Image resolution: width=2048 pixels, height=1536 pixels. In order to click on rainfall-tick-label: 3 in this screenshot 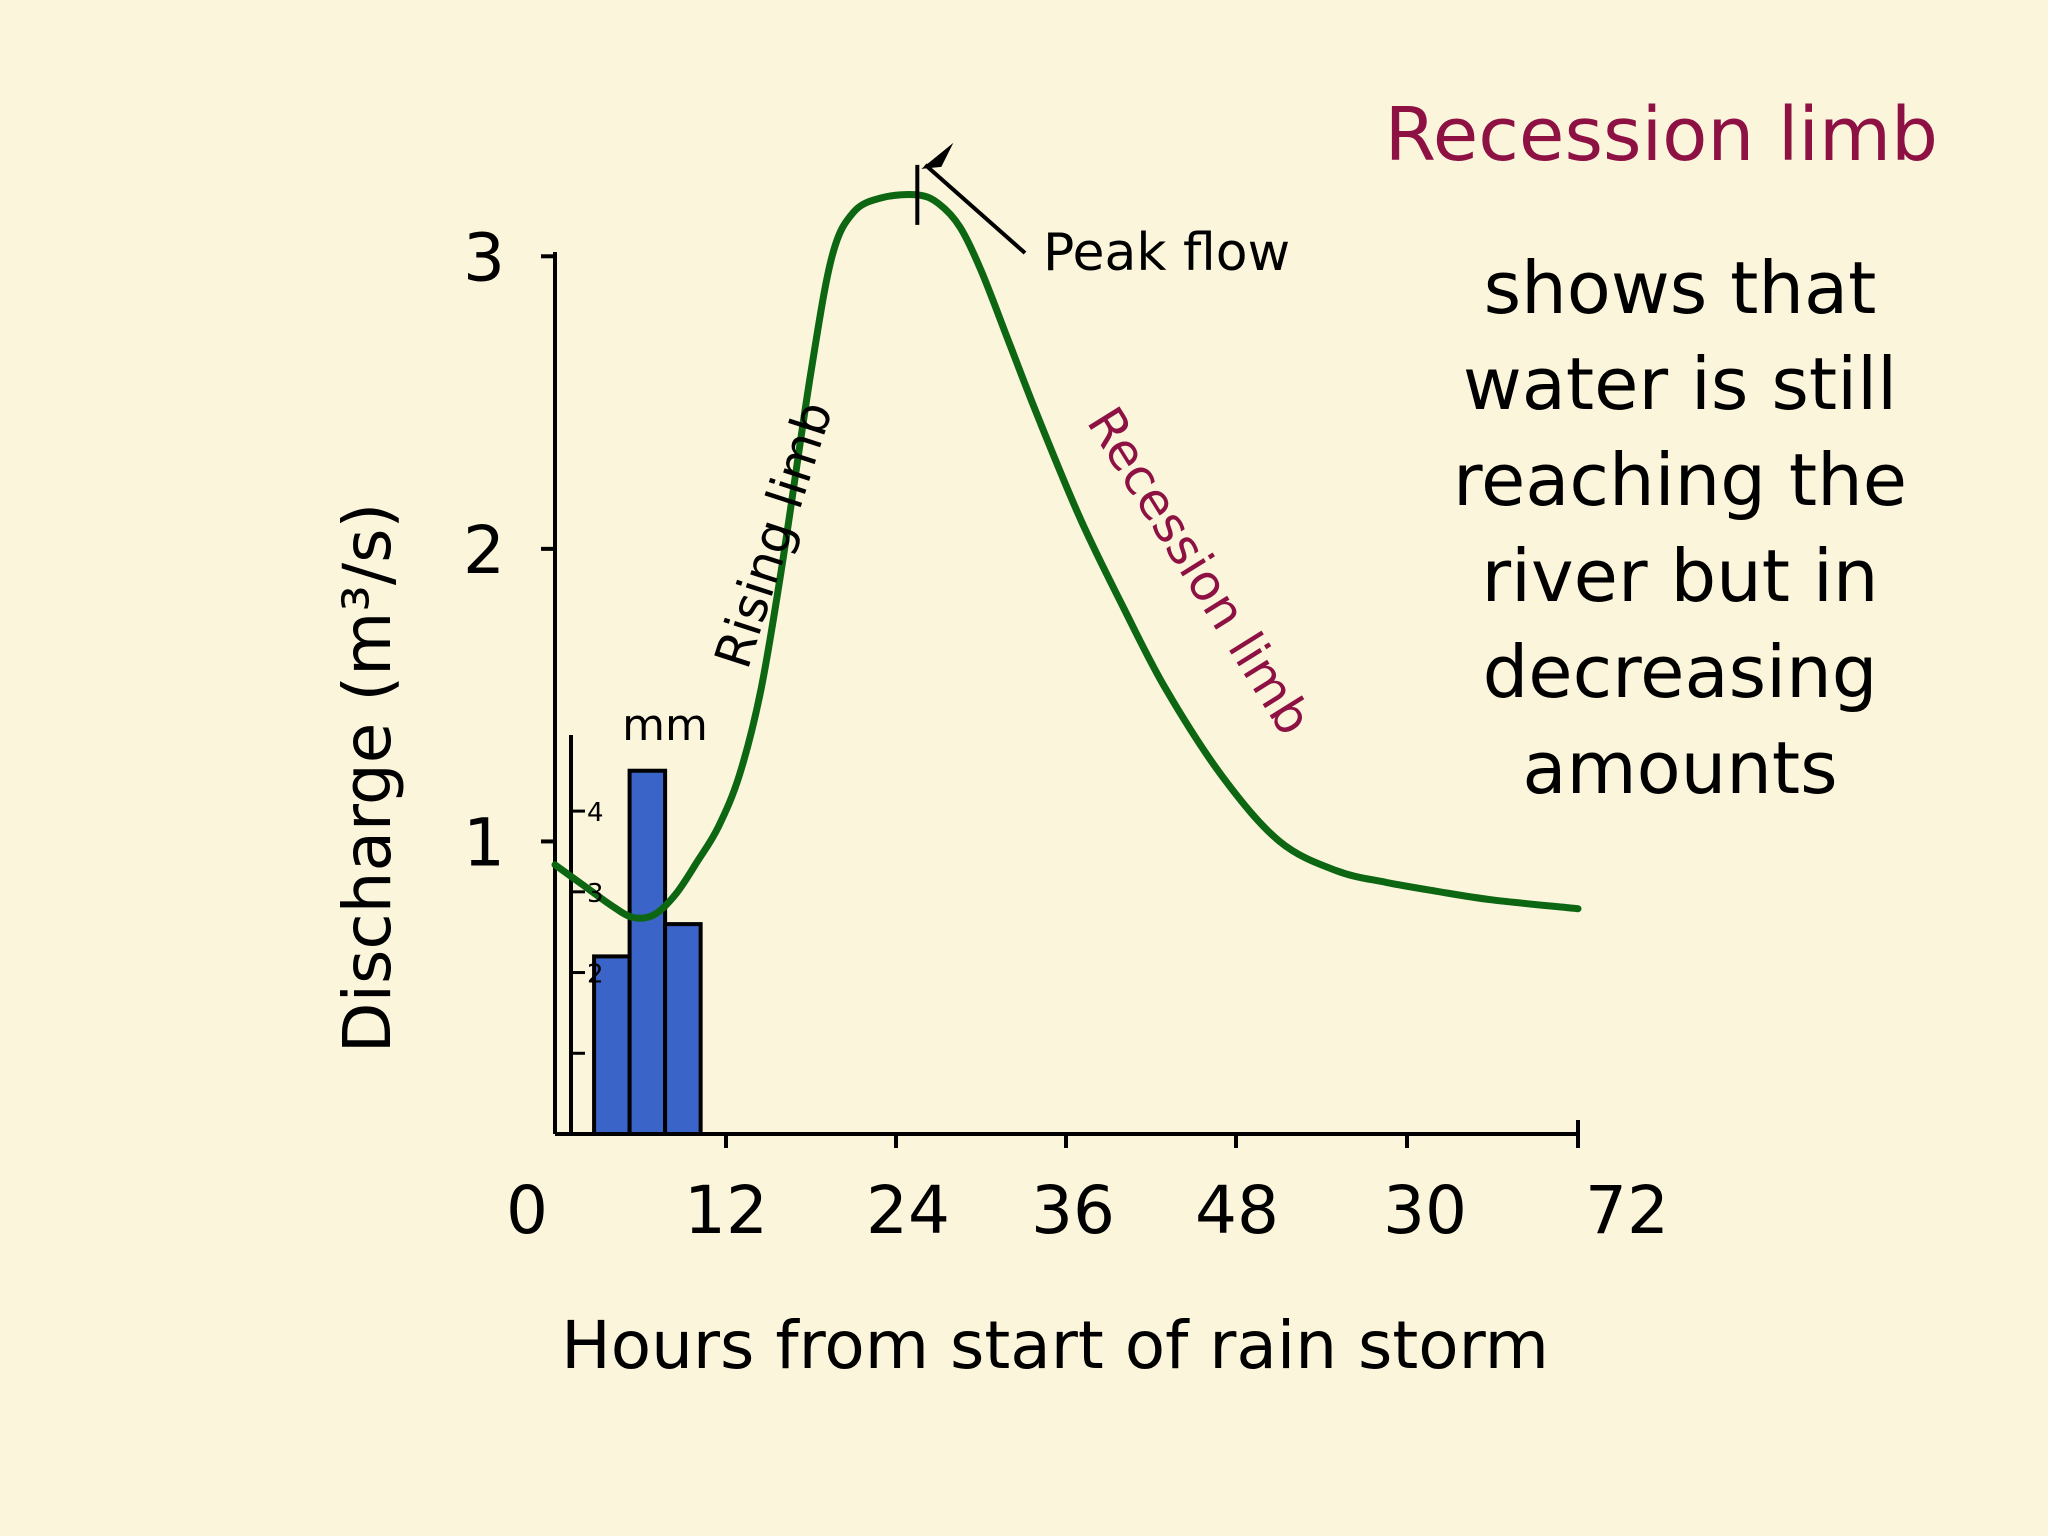, I will do `click(595, 894)`.